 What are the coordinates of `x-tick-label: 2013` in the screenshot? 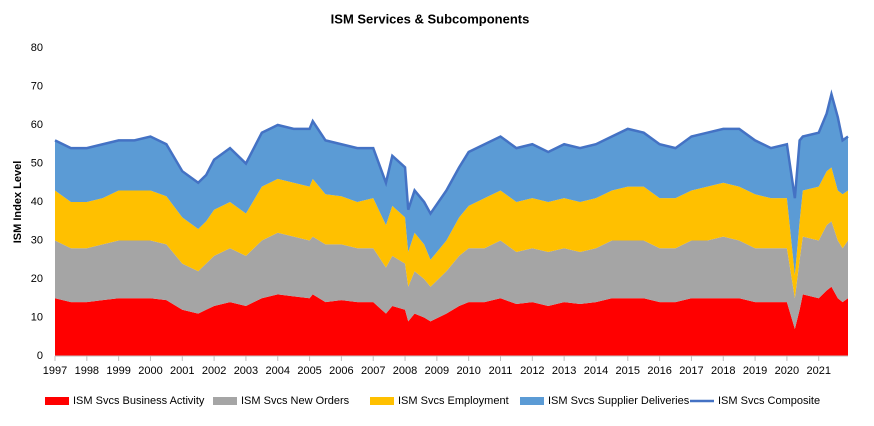 It's located at (564, 371).